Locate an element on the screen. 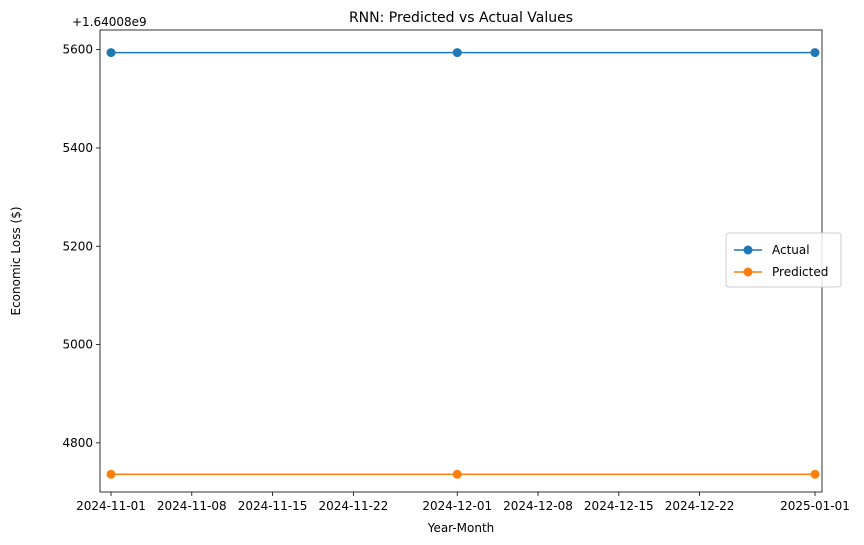 The width and height of the screenshot is (864, 545). x-tick-label: 2024-11-22 is located at coordinates (353, 506).